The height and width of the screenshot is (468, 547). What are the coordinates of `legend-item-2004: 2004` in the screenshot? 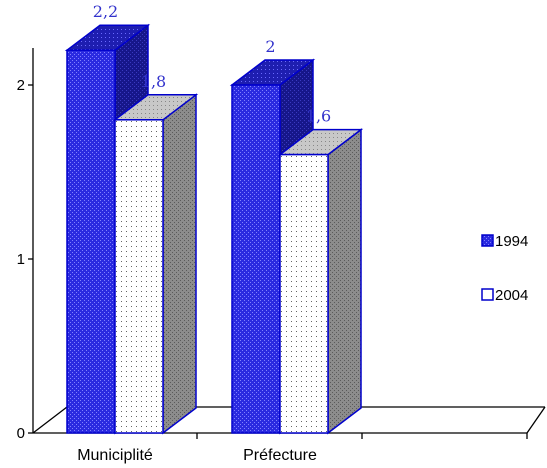 It's located at (504, 295).